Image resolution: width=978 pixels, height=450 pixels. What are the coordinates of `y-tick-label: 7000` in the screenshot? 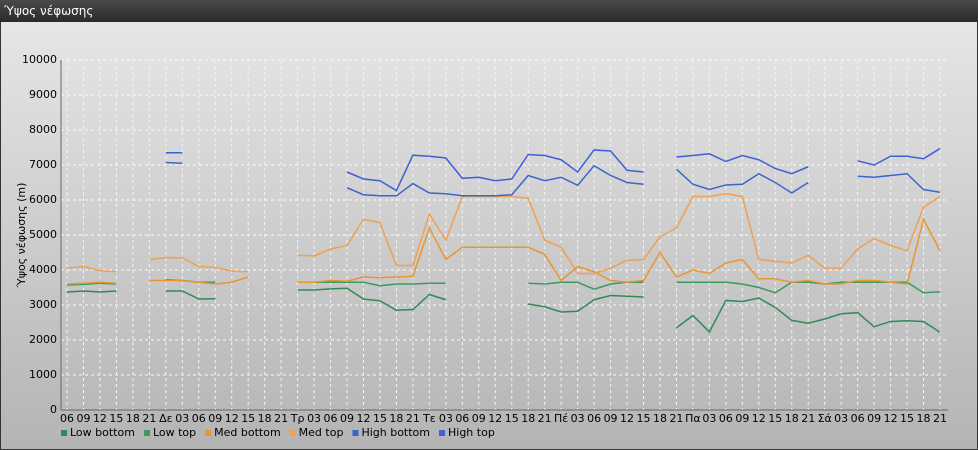 It's located at (43, 164).